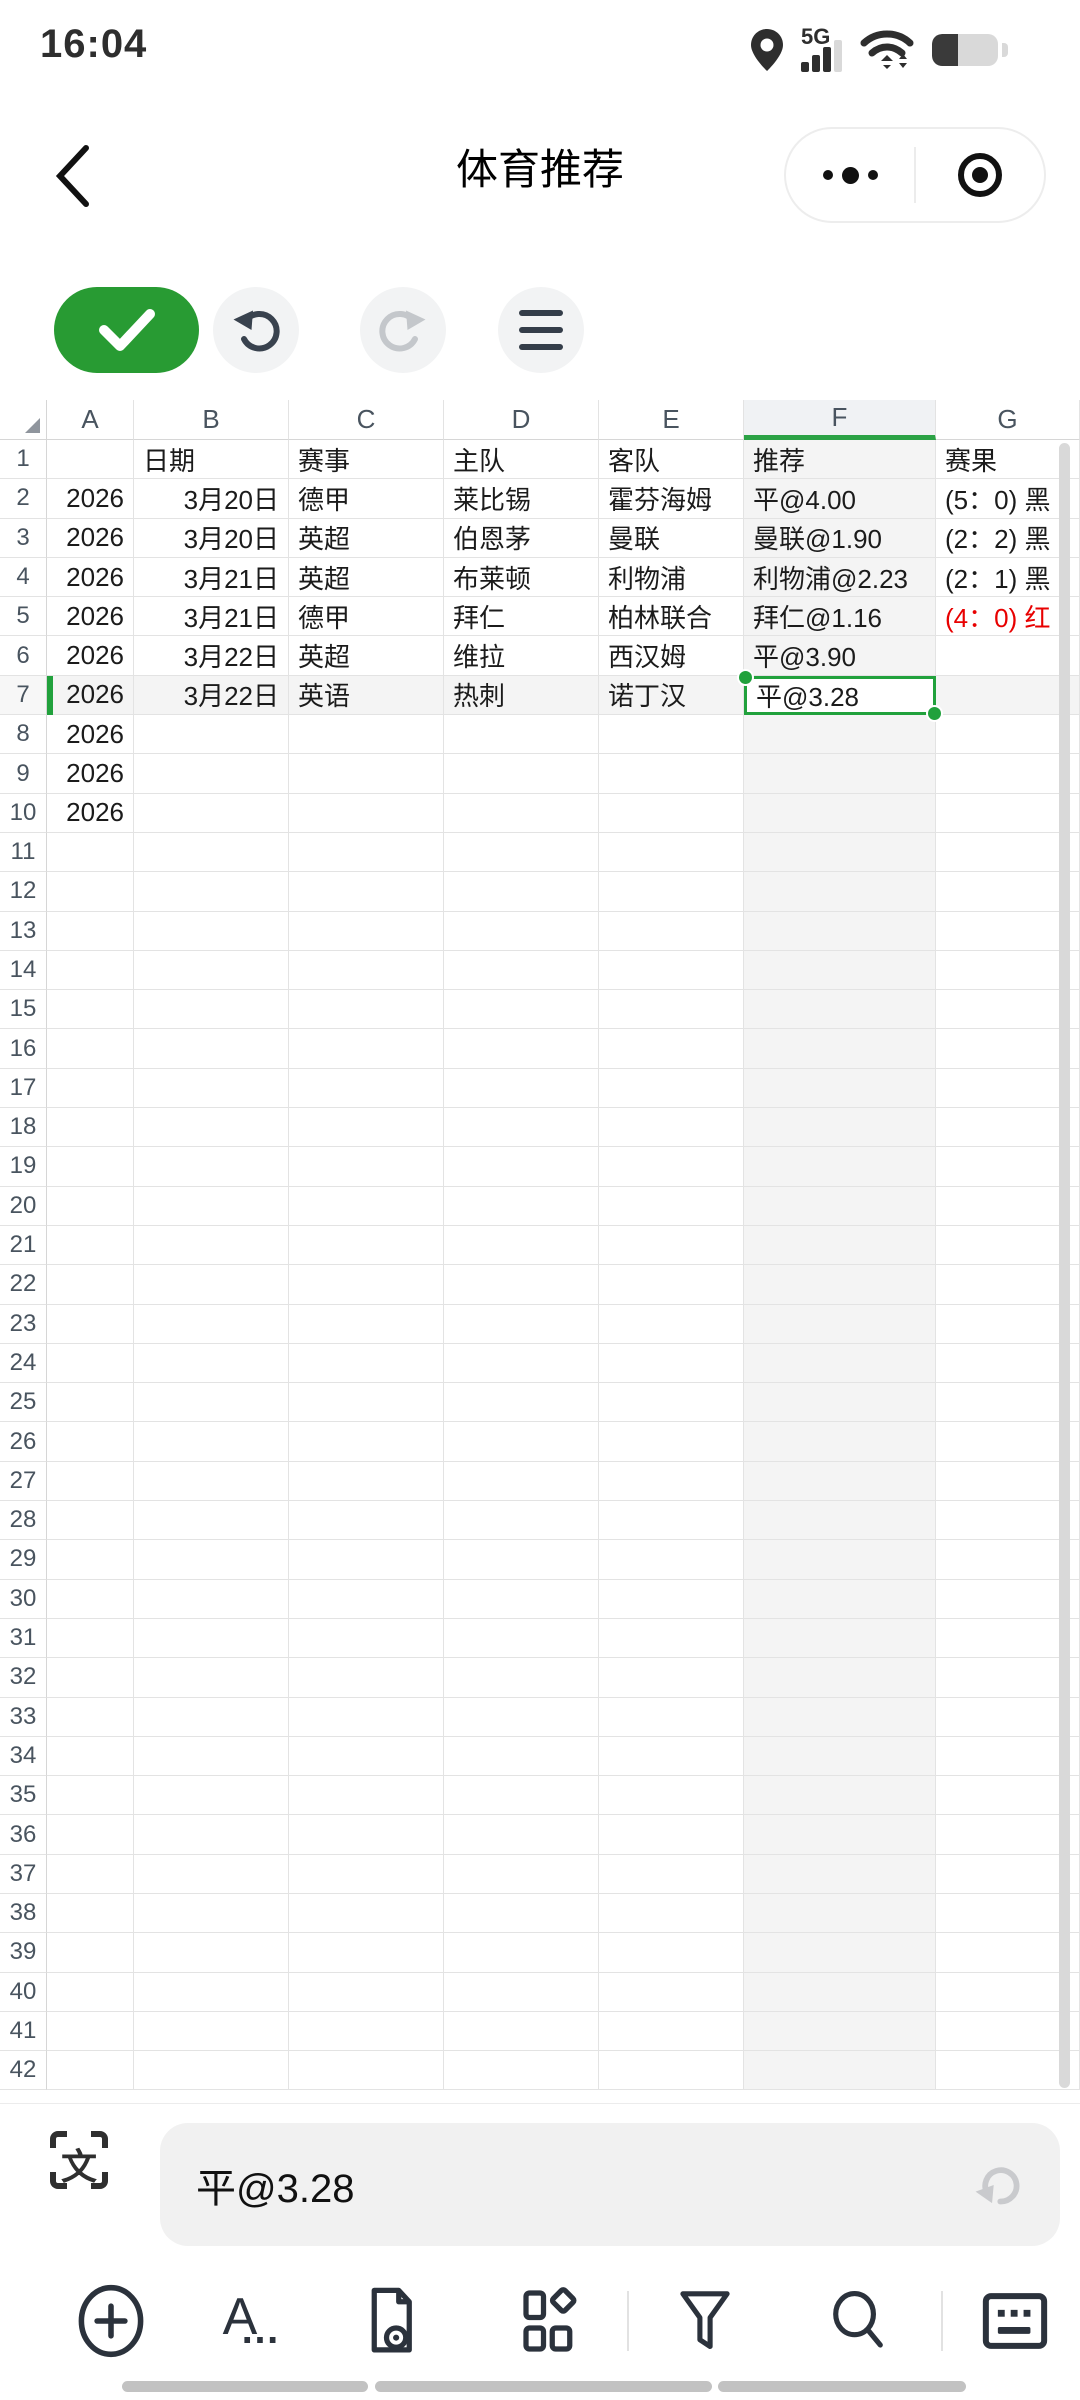 This screenshot has height=2400, width=1080. Describe the element at coordinates (671, 1638) in the screenshot. I see `cell-E31` at that location.